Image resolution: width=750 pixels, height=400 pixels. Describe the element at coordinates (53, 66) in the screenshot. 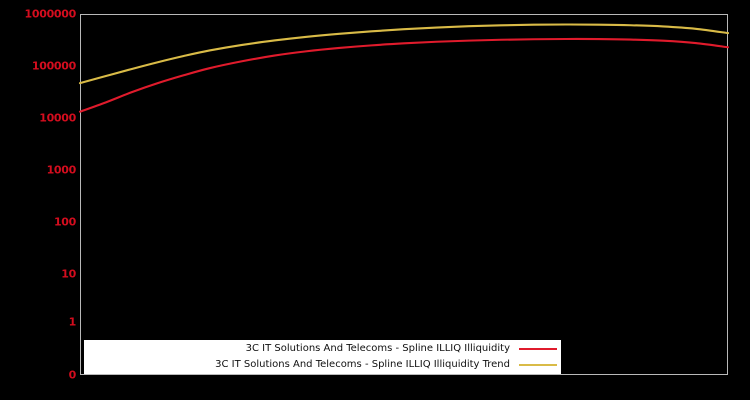

I see `y-axis-tick-label: 100000` at that location.